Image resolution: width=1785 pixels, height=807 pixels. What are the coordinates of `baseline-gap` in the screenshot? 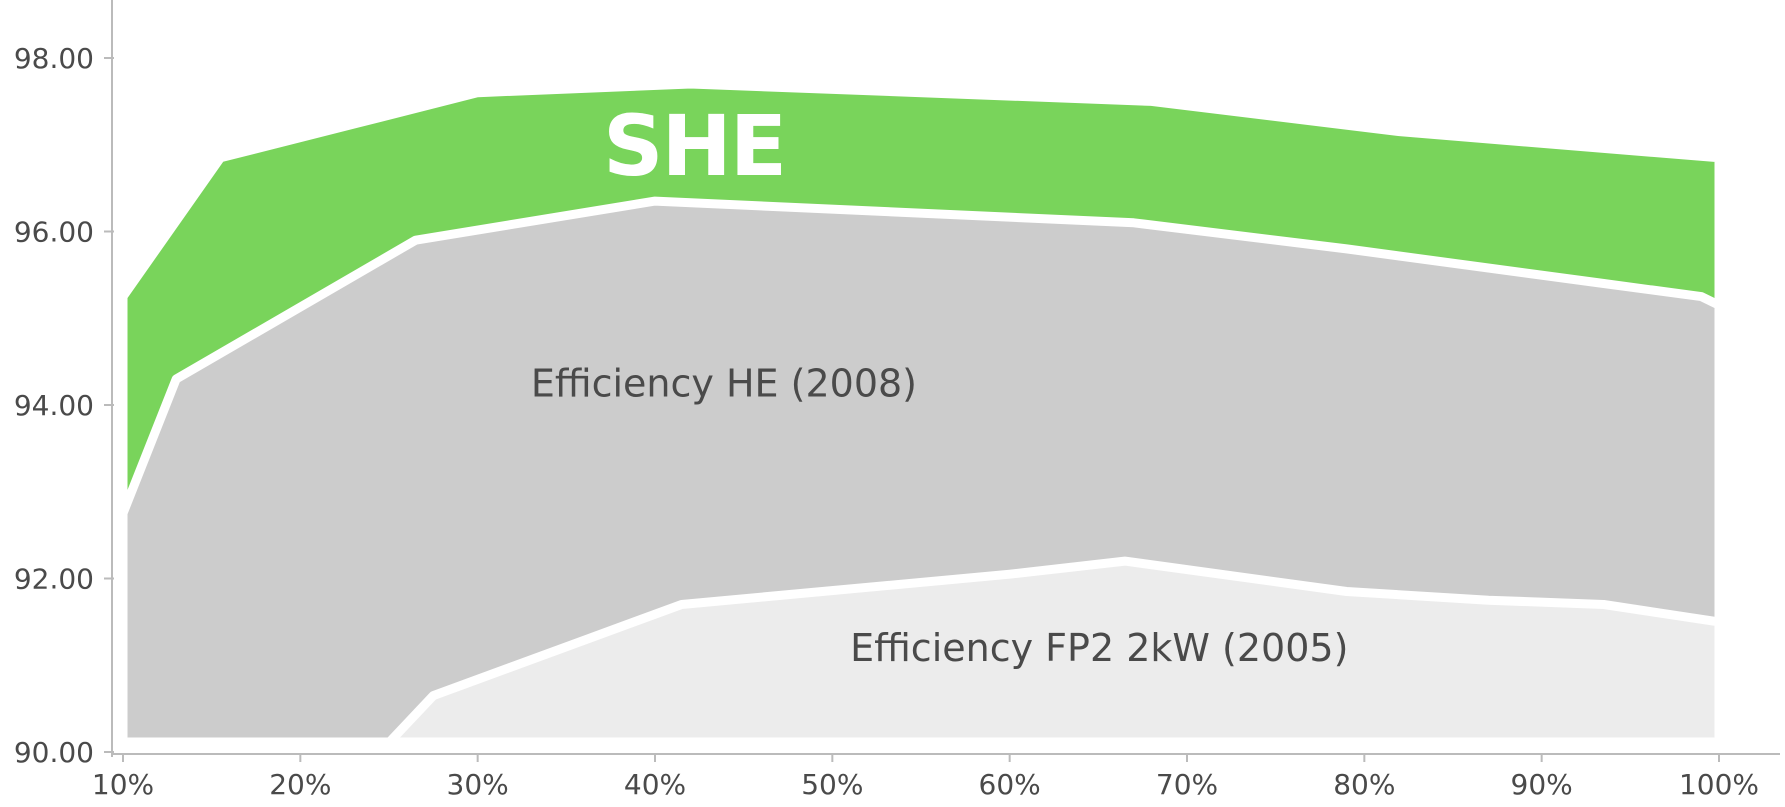 It's located at (942, 749).